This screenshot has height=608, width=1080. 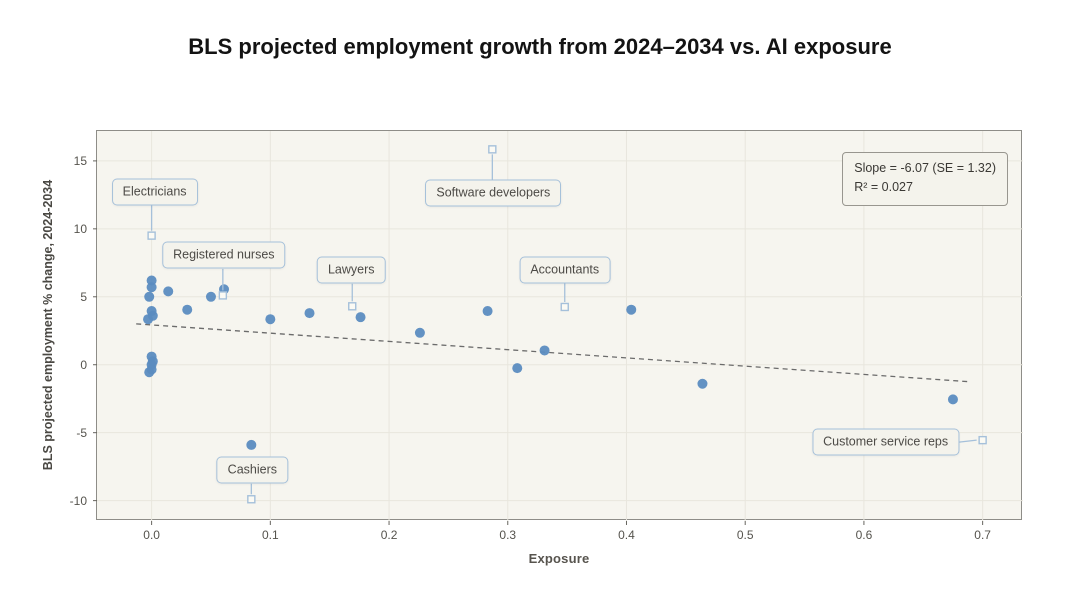 What do you see at coordinates (626, 535) in the screenshot?
I see `x-tick-label: 0.4` at bounding box center [626, 535].